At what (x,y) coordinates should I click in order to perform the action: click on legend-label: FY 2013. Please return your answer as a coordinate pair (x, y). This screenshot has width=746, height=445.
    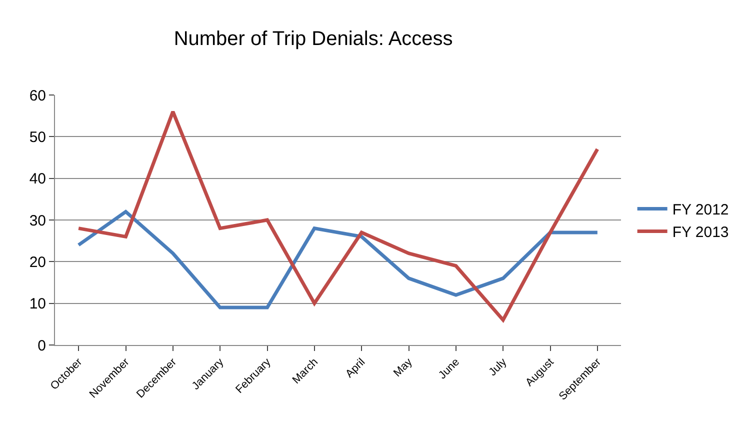
    Looking at the image, I should click on (700, 233).